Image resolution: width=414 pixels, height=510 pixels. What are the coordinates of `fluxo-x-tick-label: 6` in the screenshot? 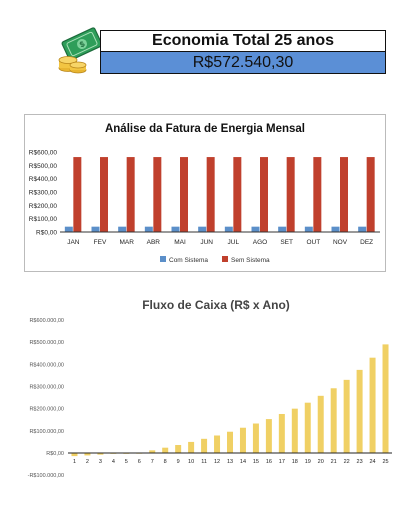 It's located at (139, 462).